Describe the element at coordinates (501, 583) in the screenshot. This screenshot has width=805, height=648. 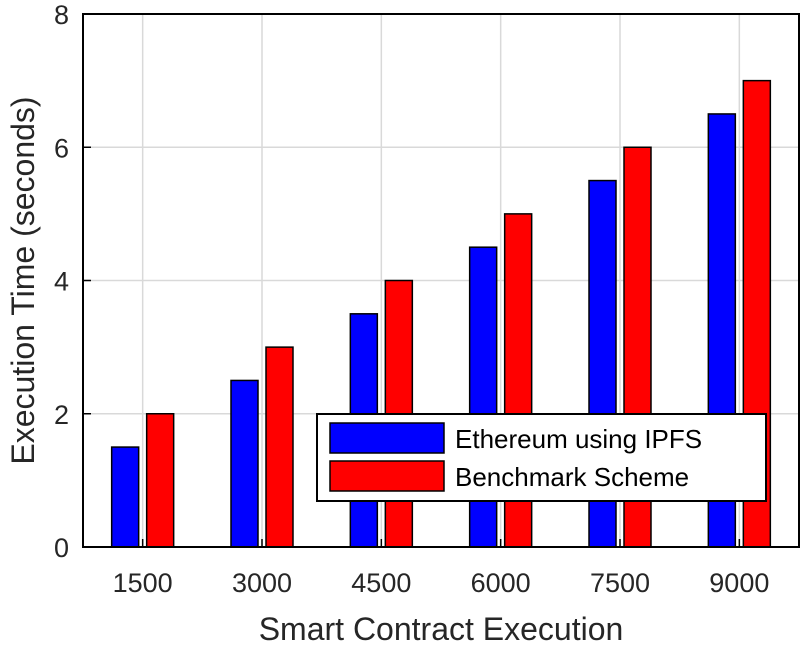
I see `x-tick-label: 6000` at that location.